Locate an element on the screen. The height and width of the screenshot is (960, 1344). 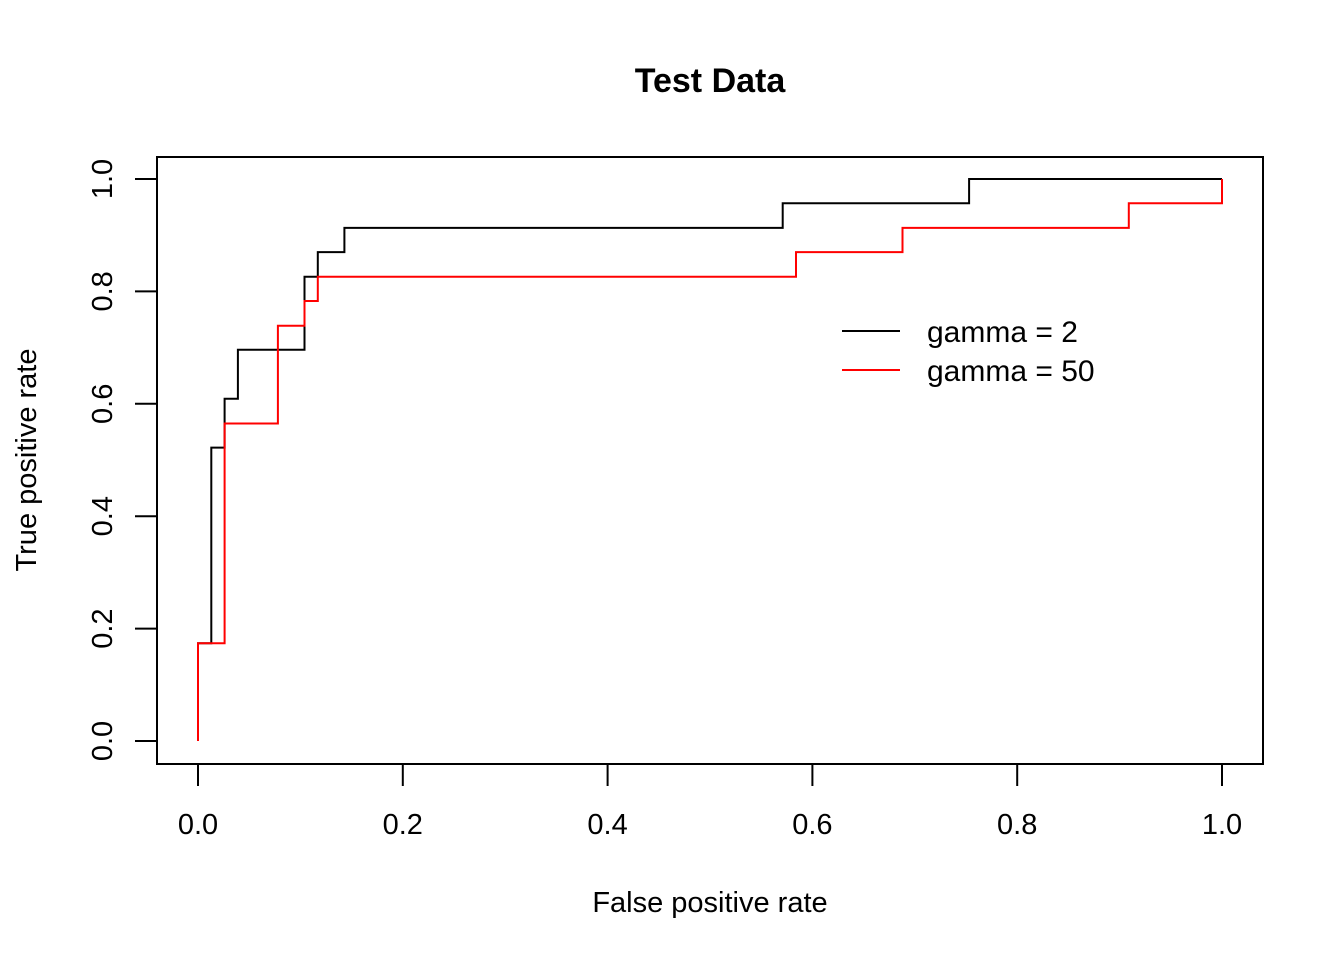
y-tick-label: 0.8 is located at coordinates (103, 291).